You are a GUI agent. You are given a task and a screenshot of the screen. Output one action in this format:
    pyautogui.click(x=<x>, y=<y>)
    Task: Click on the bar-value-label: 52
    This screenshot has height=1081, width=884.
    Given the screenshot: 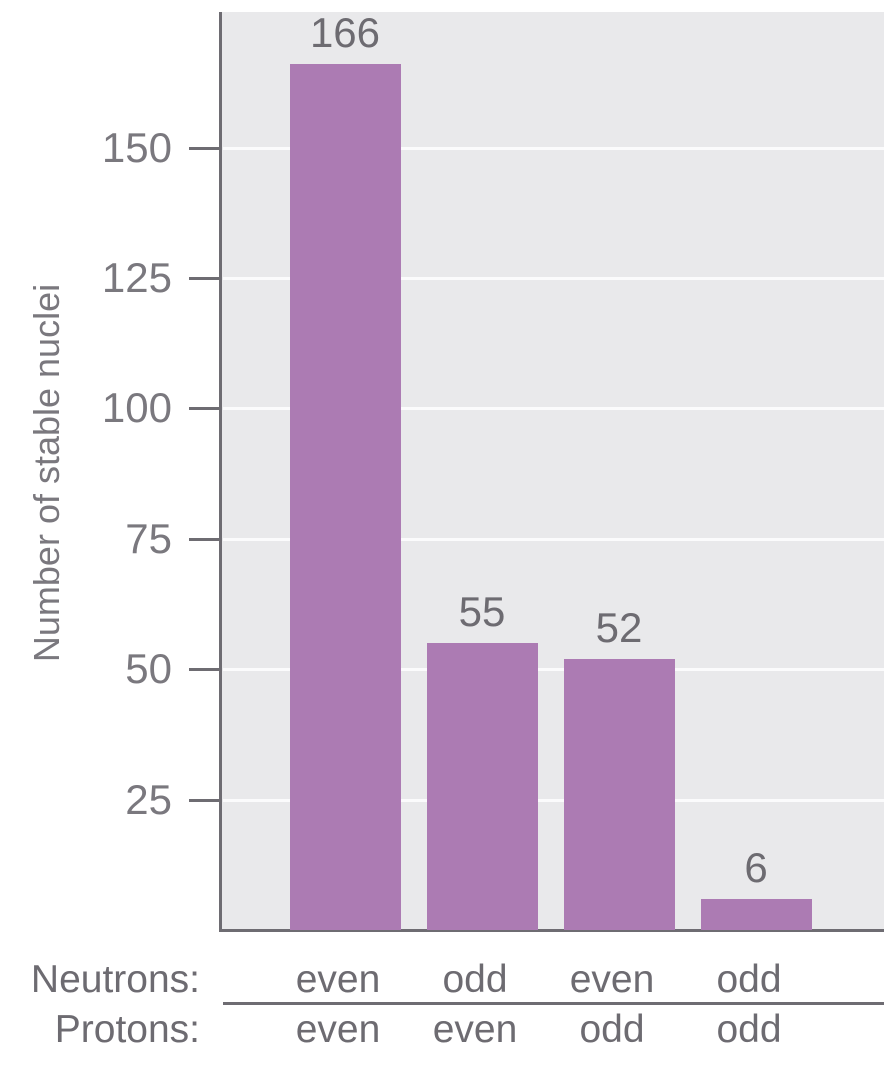 What is the action you would take?
    pyautogui.click(x=619, y=627)
    